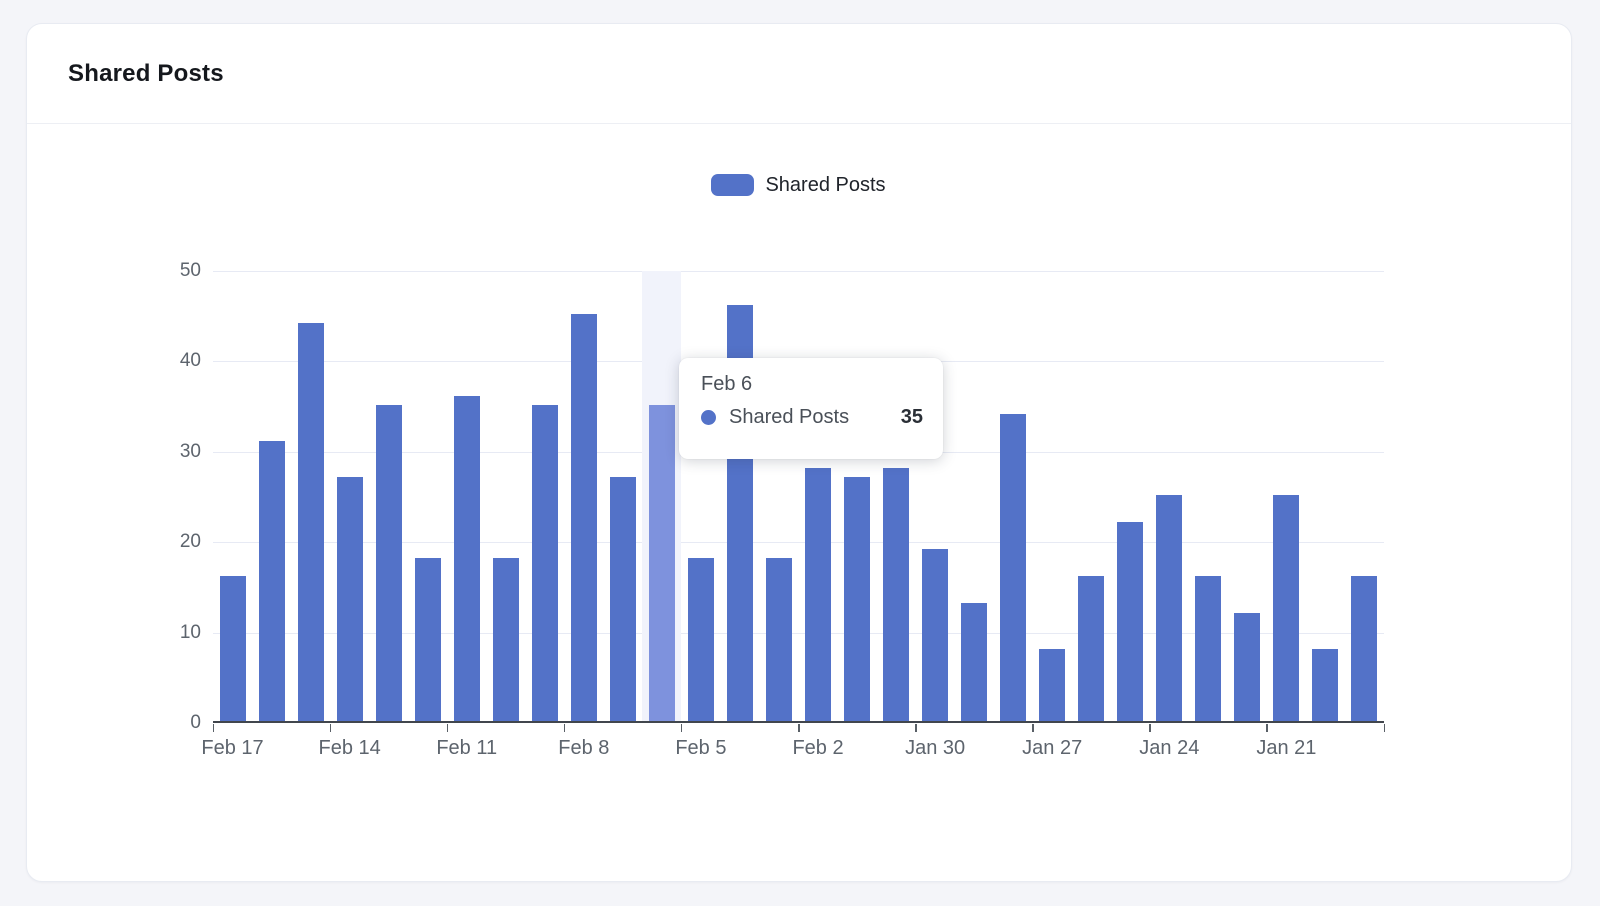  What do you see at coordinates (190, 361) in the screenshot?
I see `y-tick-label-40: 40` at bounding box center [190, 361].